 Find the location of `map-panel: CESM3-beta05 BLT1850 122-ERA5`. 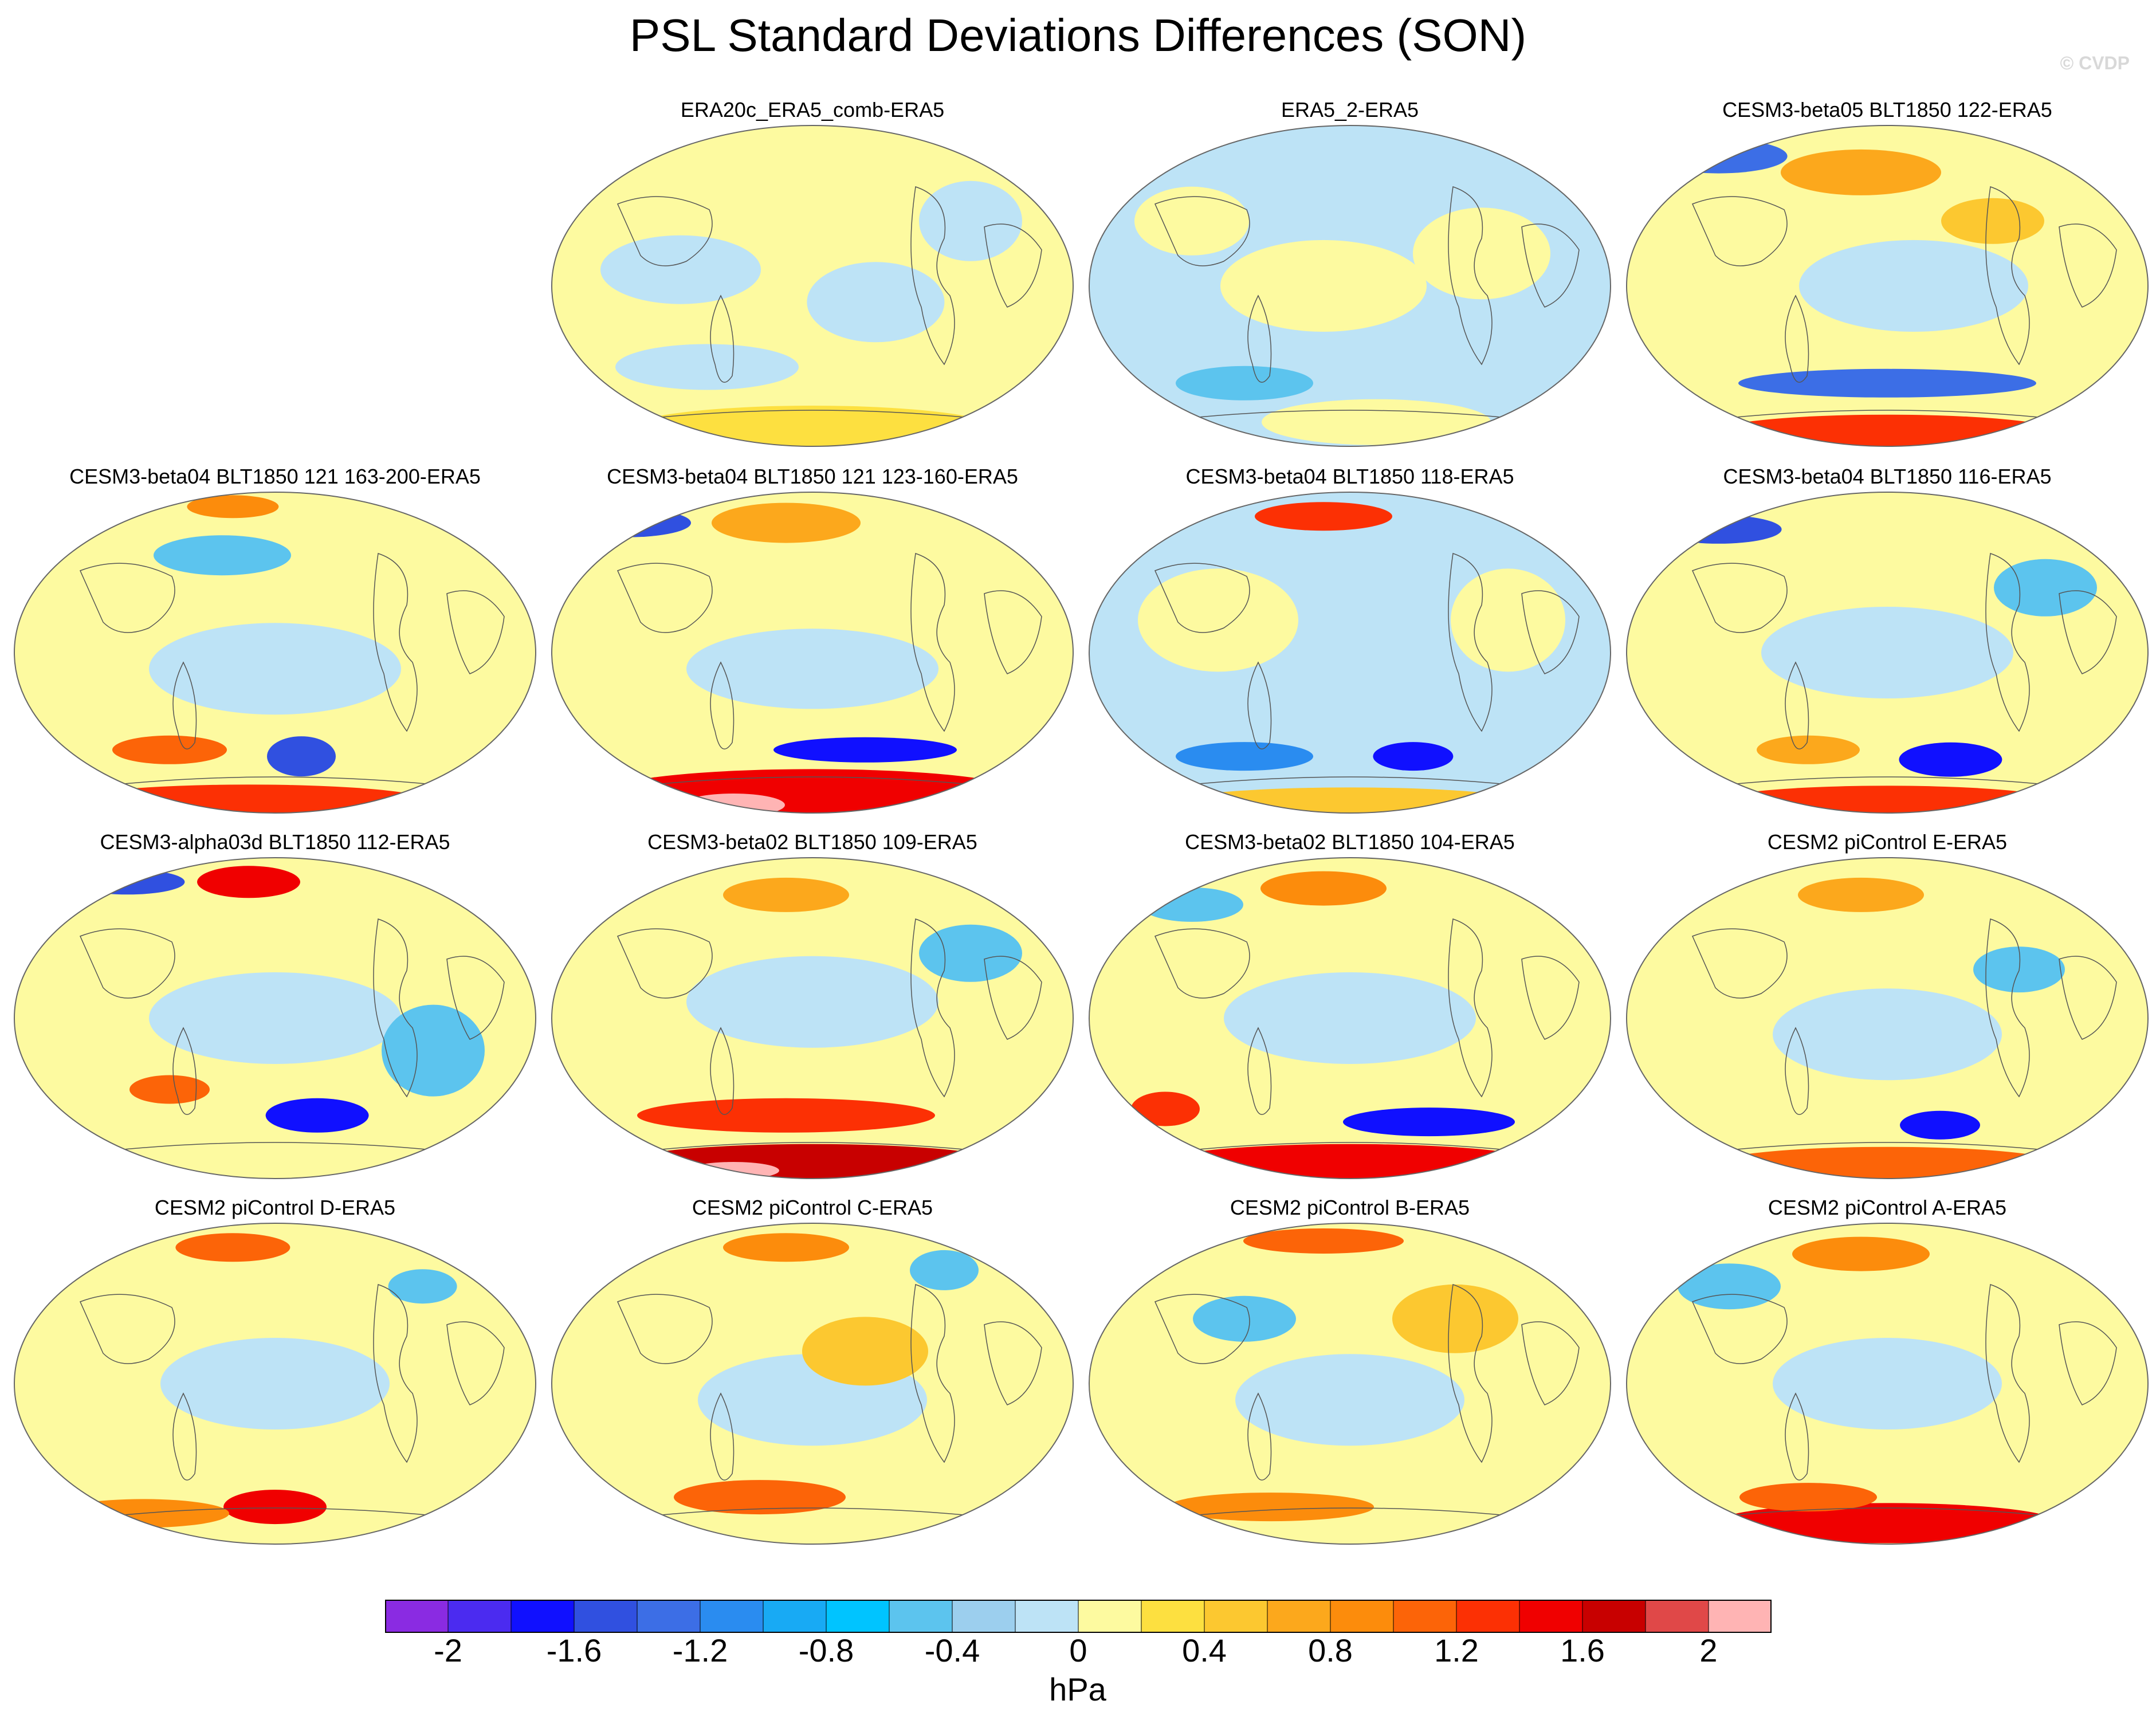

map-panel: CESM3-beta05 BLT1850 122-ERA5 is located at coordinates (1887, 281).